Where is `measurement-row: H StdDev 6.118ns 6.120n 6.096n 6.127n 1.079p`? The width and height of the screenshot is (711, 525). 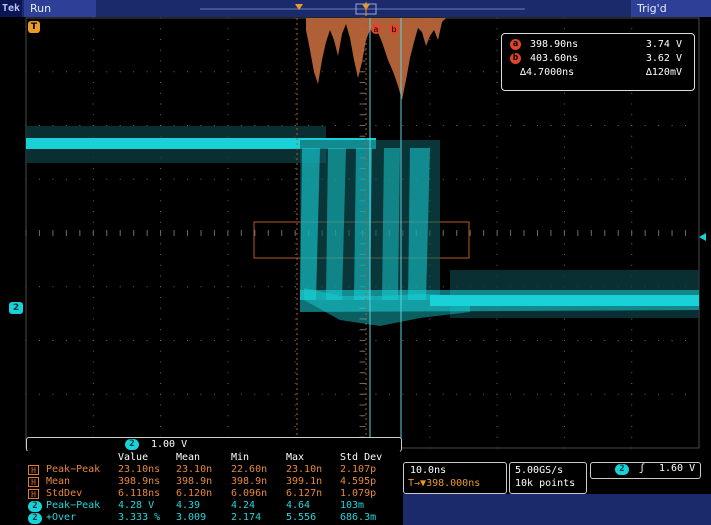 measurement-row: H StdDev 6.118ns 6.120n 6.096n 6.127n 1.079p is located at coordinates (213, 494).